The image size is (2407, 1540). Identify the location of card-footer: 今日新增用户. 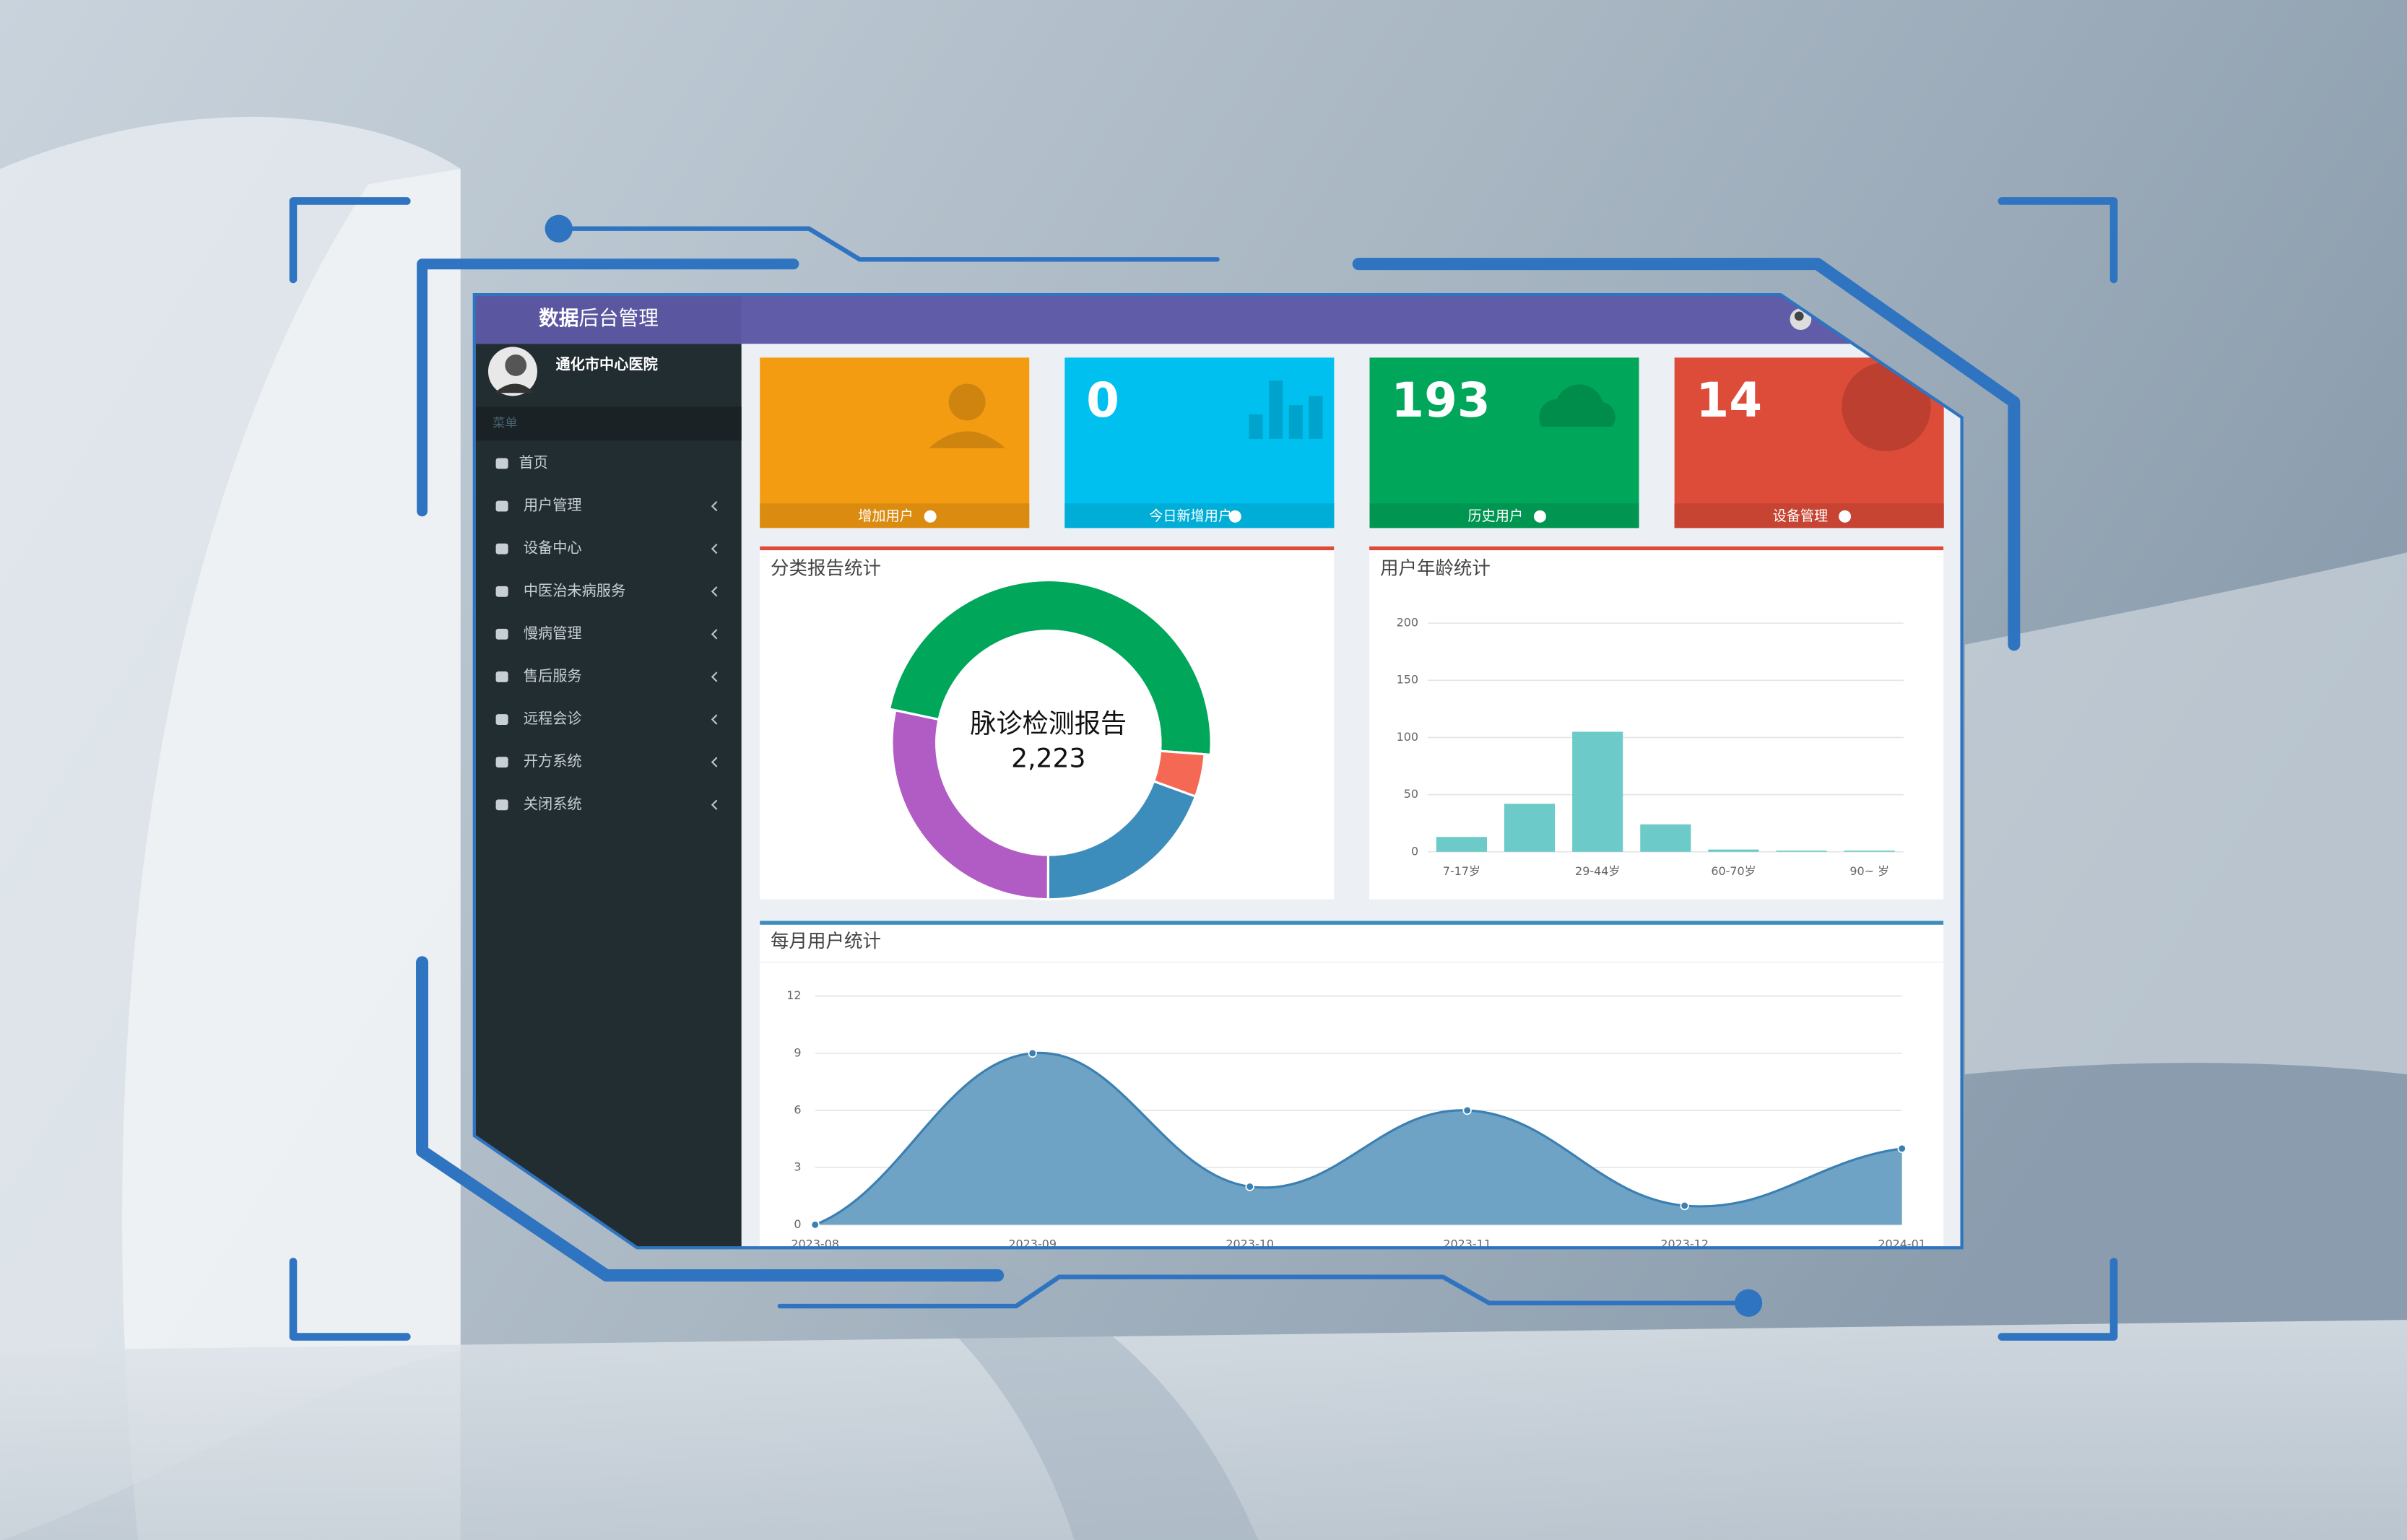
(1199, 515).